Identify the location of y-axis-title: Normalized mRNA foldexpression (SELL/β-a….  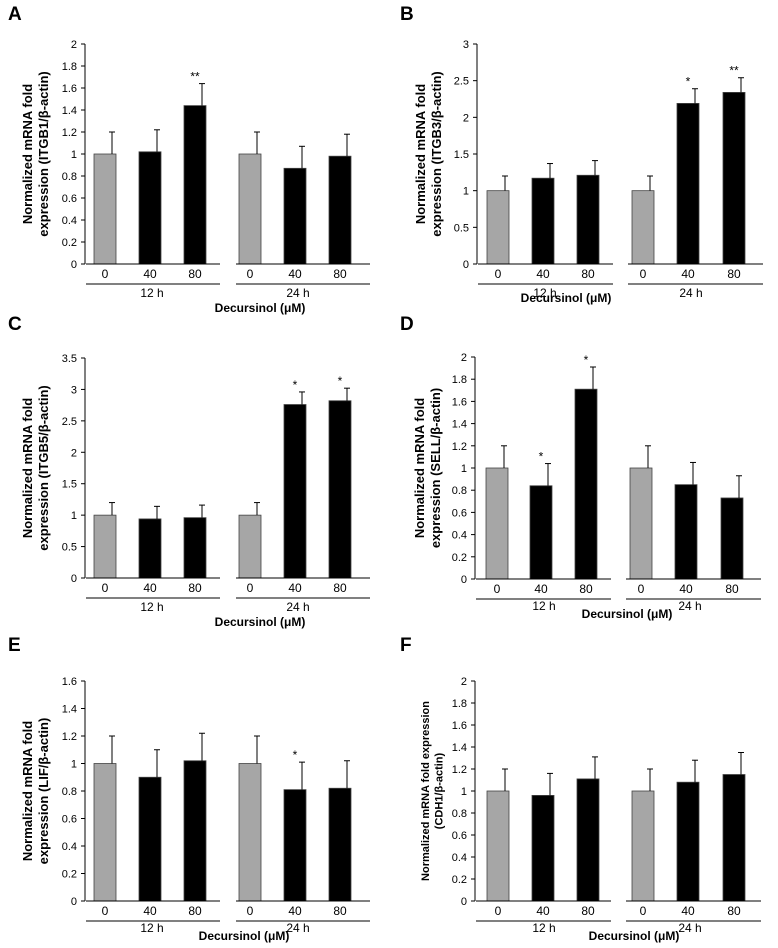
(427, 468).